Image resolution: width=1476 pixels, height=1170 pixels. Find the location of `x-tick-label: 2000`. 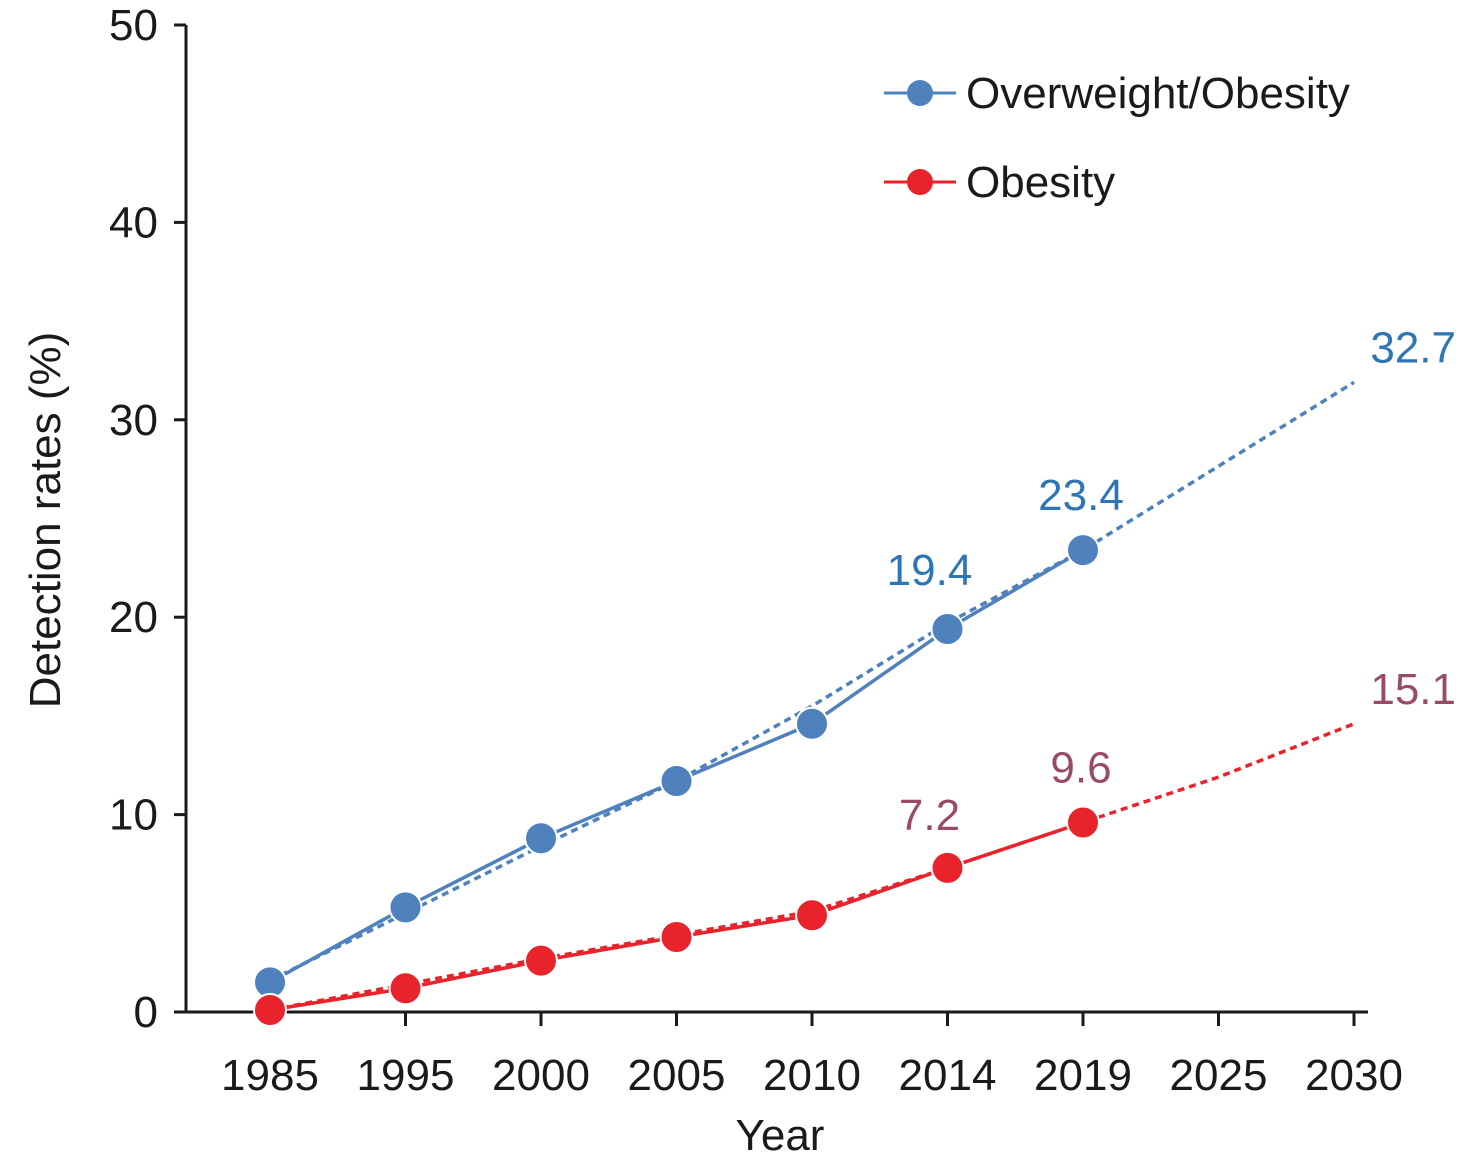

x-tick-label: 2000 is located at coordinates (541, 1075).